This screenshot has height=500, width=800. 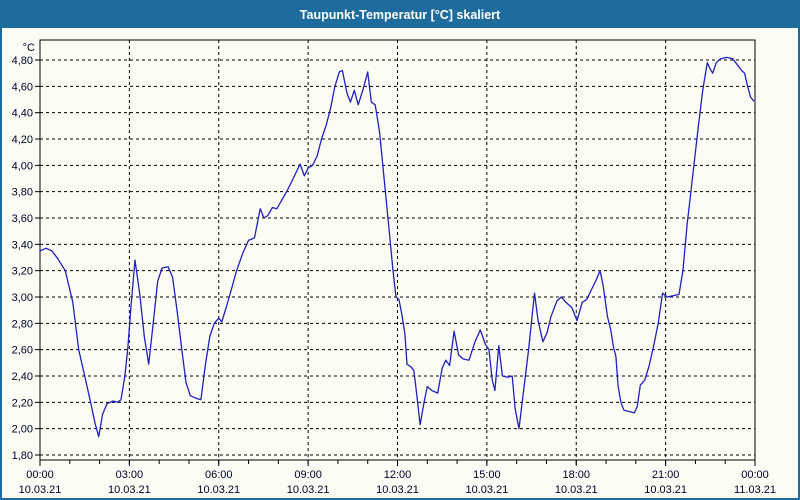 What do you see at coordinates (308, 475) in the screenshot?
I see `x-tick-time-label: 09:00` at bounding box center [308, 475].